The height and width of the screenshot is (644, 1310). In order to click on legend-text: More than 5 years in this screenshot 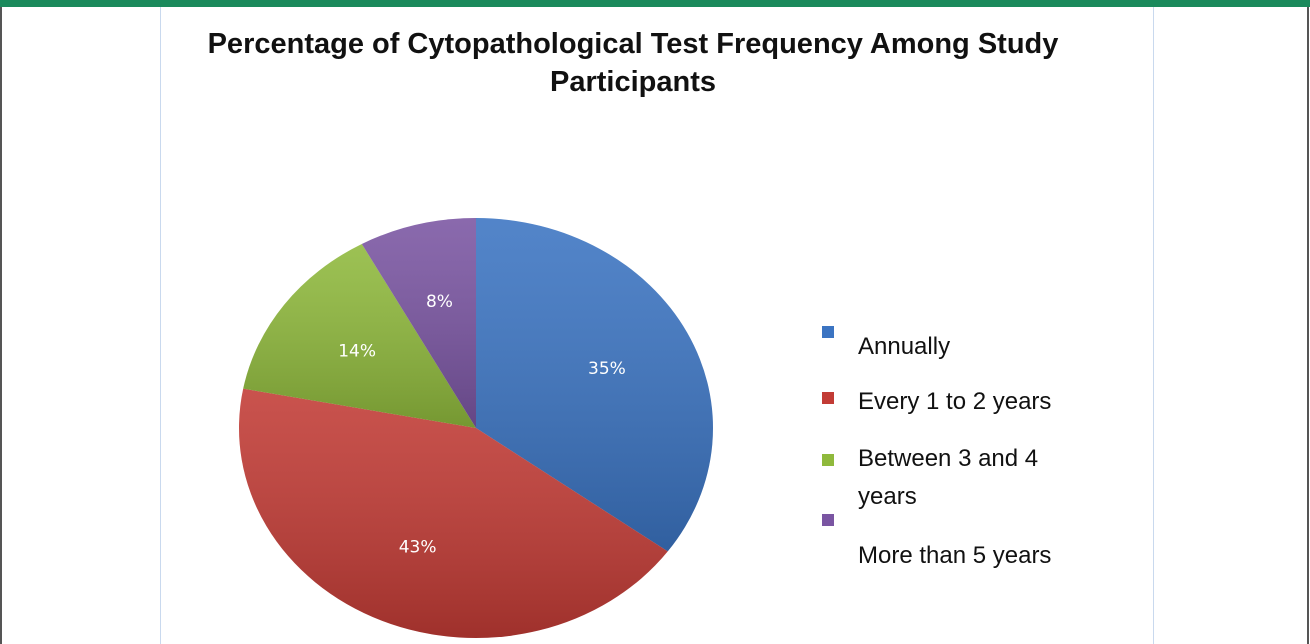, I will do `click(954, 555)`.